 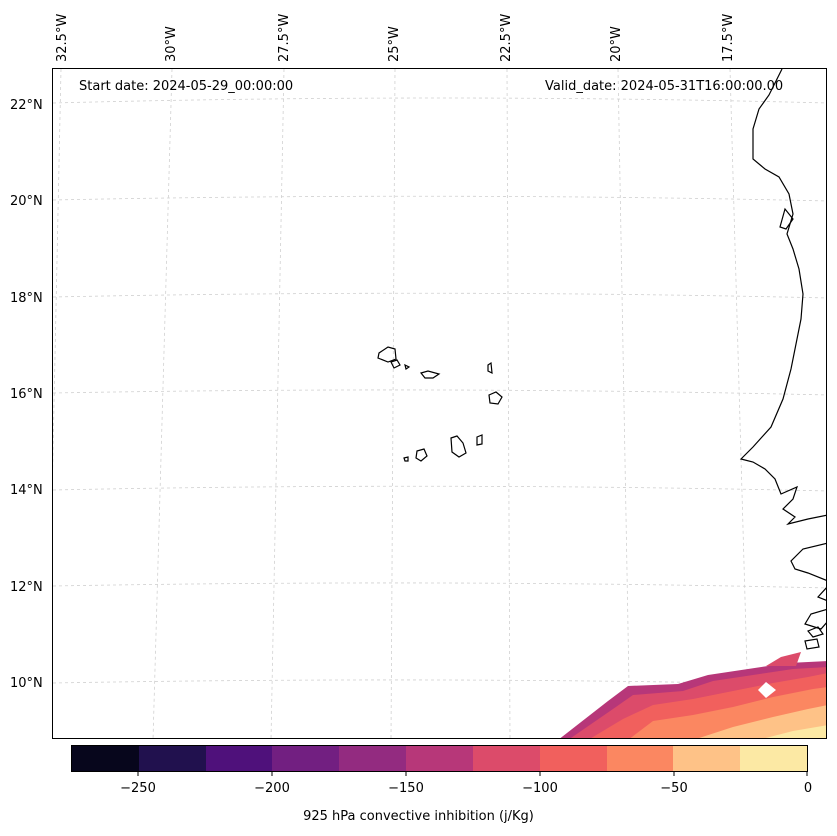 What do you see at coordinates (387, 354) in the screenshot?
I see `island-santo-antao` at bounding box center [387, 354].